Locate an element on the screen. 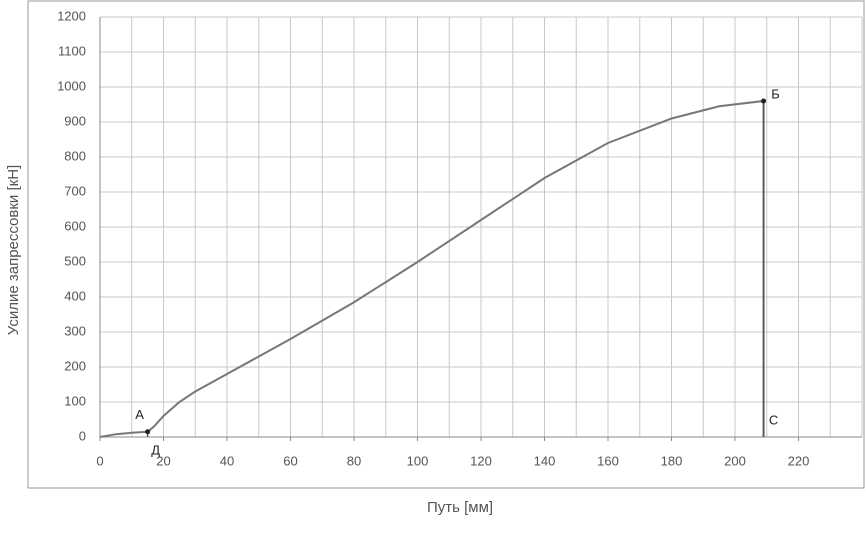 This screenshot has height=539, width=866. x-tick-label: 220 is located at coordinates (799, 460).